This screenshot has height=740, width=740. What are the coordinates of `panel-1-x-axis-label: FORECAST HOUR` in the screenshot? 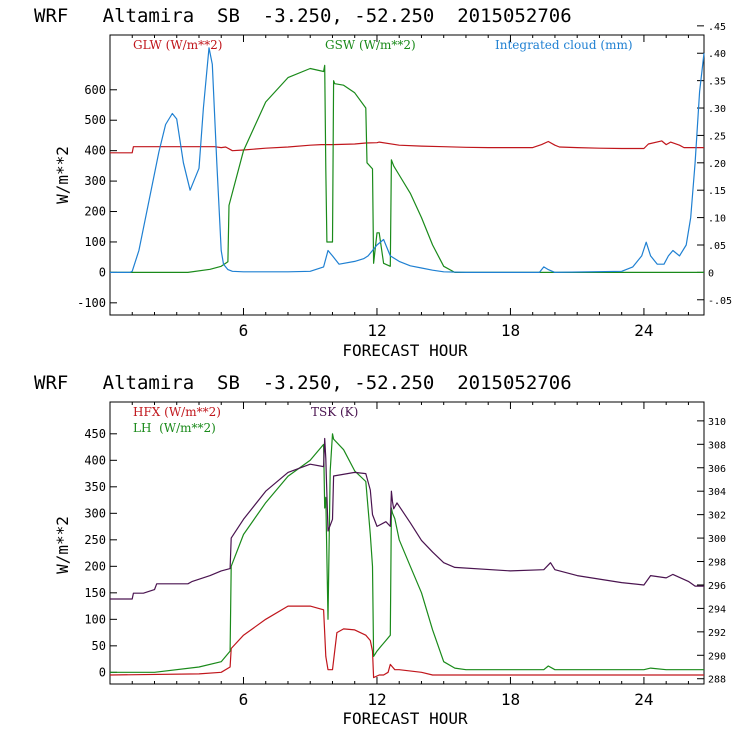 It's located at (405, 350).